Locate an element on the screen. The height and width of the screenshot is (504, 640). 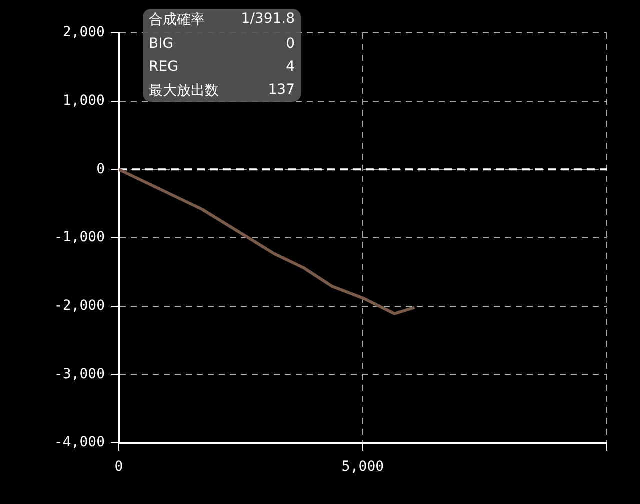
y-tick-label: 2,000 is located at coordinates (83, 32).